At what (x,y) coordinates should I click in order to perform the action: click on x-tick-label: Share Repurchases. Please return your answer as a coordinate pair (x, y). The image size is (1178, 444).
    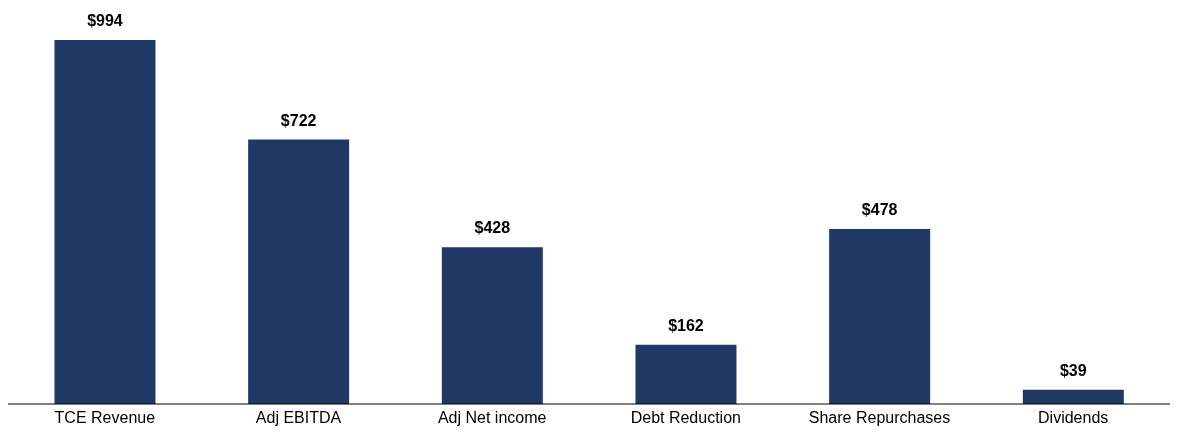
    Looking at the image, I should click on (879, 418).